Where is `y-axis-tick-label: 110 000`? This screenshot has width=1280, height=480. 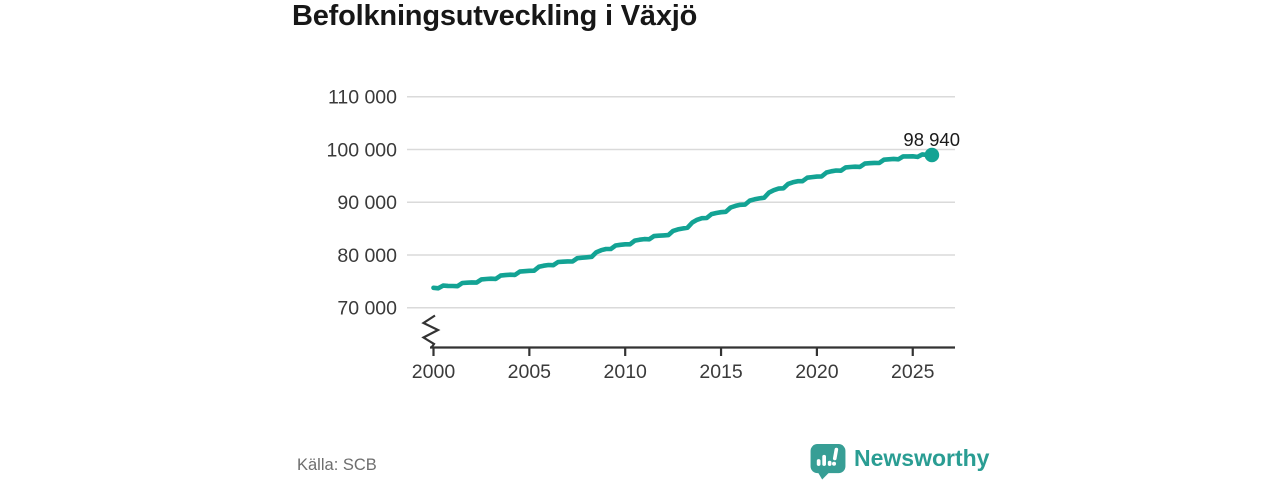 y-axis-tick-label: 110 000 is located at coordinates (362, 98).